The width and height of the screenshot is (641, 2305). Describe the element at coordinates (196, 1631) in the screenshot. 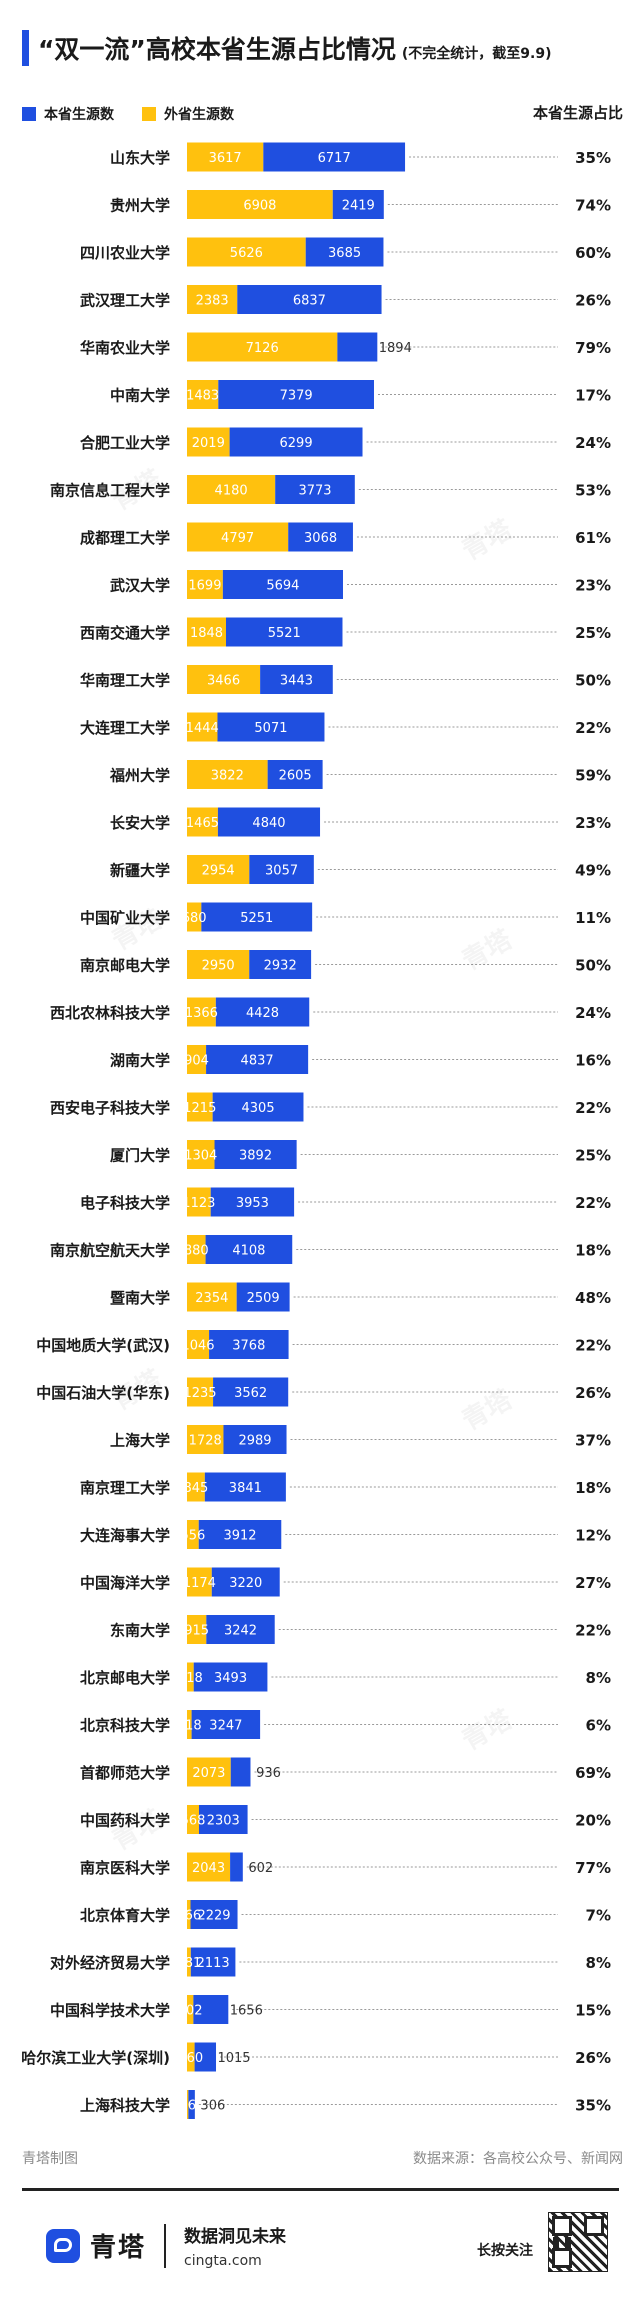

I see `value-label-other: 915` at that location.